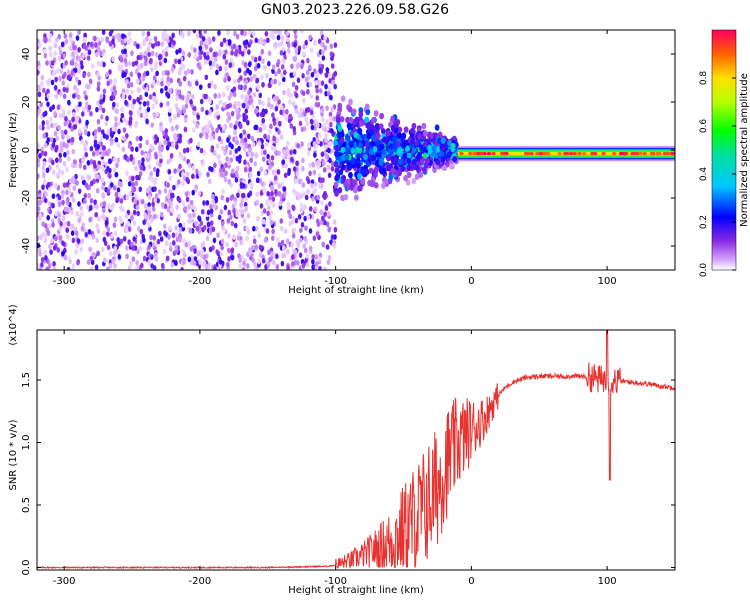 This screenshot has width=750, height=600. What do you see at coordinates (26, 54) in the screenshot?
I see `y-tick-label: 40` at bounding box center [26, 54].